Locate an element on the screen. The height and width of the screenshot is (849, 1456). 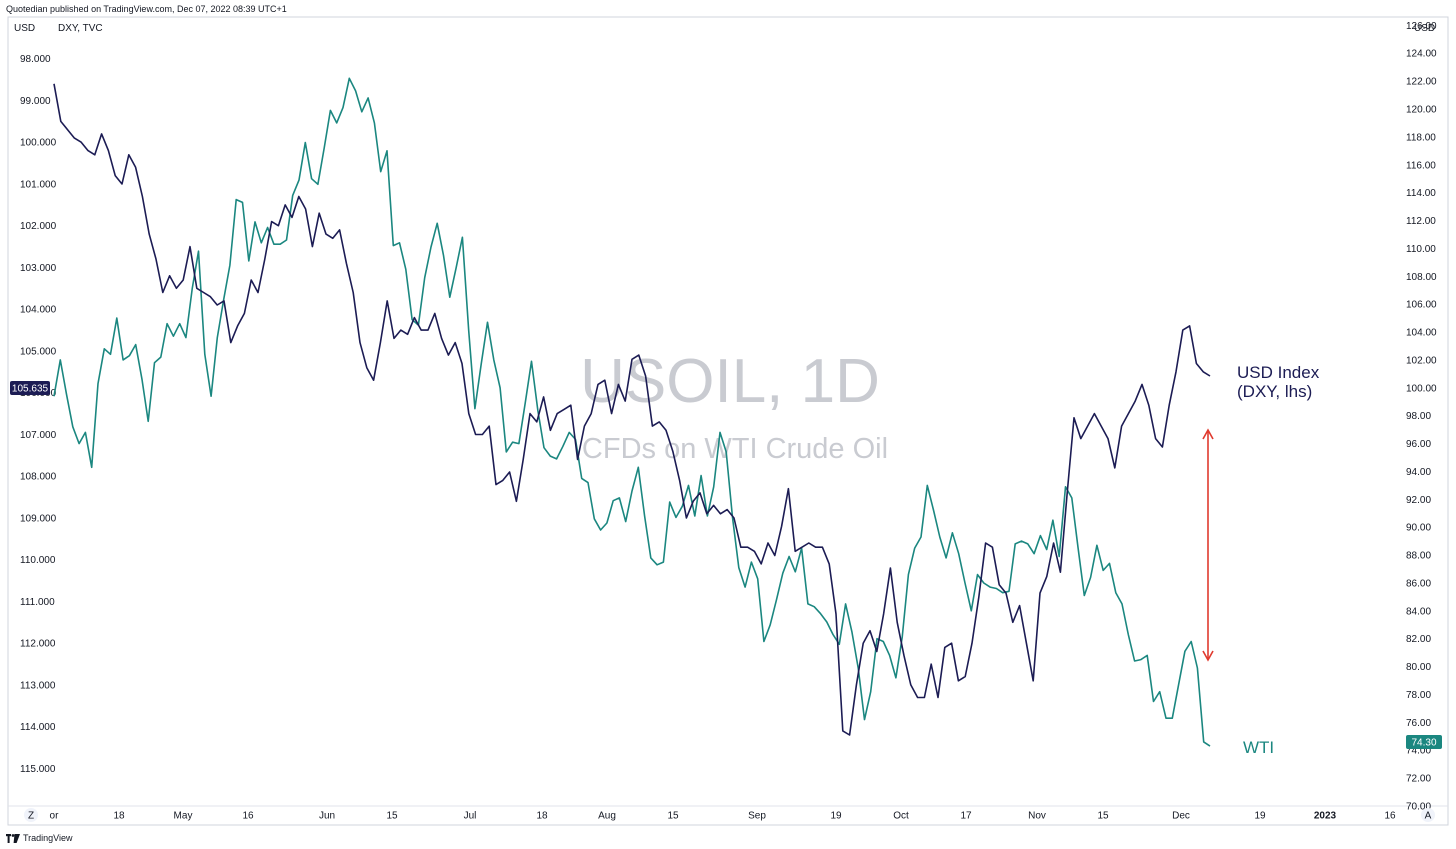
right-axis-tick-label: 92.00 is located at coordinates (1418, 500).